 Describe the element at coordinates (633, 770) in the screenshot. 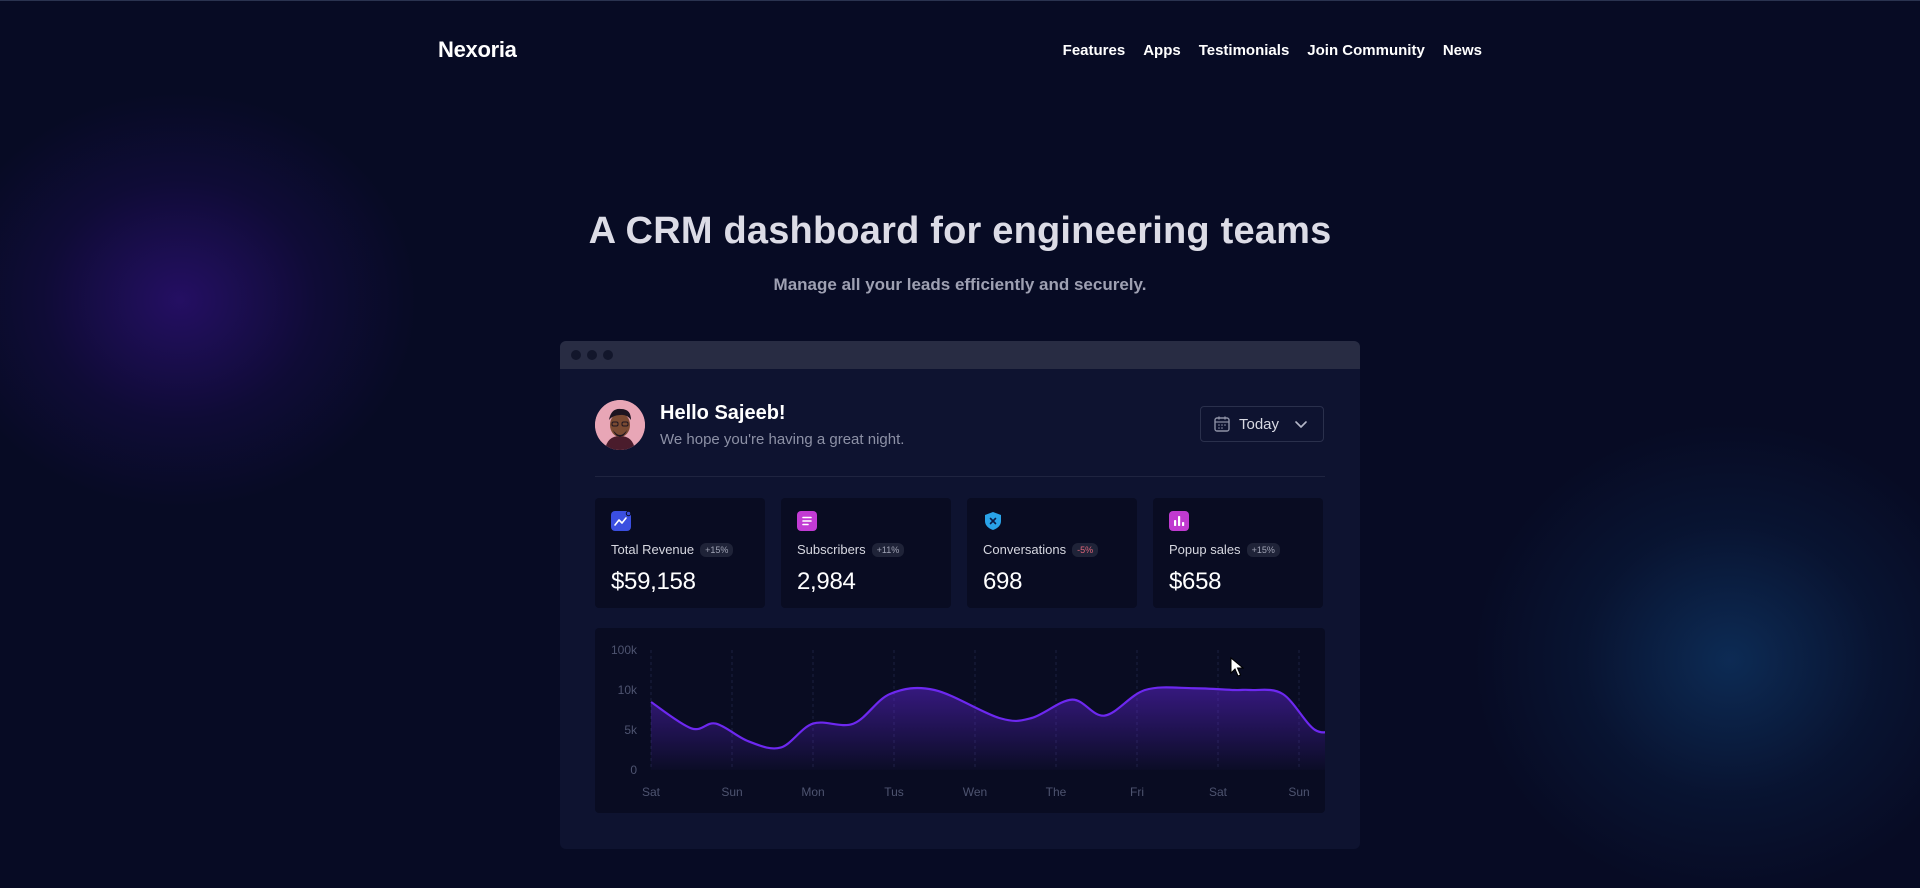

I see `y-tick-label: 0` at that location.